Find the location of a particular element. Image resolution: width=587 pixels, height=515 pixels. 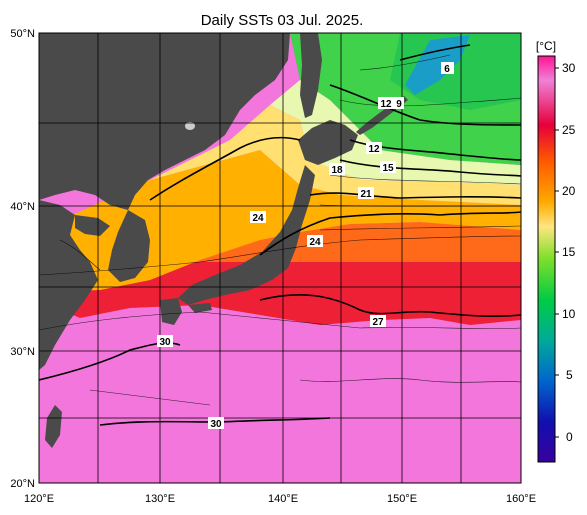

colorbar-tick-label: 20 is located at coordinates (569, 191).